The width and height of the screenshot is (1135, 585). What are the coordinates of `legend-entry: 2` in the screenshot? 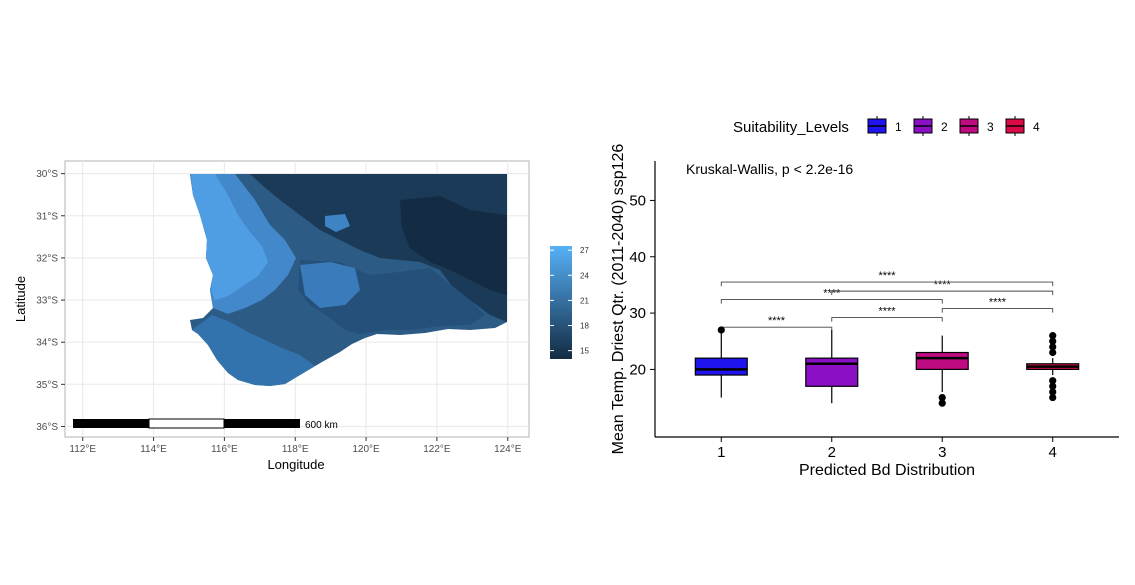 It's located at (930, 126).